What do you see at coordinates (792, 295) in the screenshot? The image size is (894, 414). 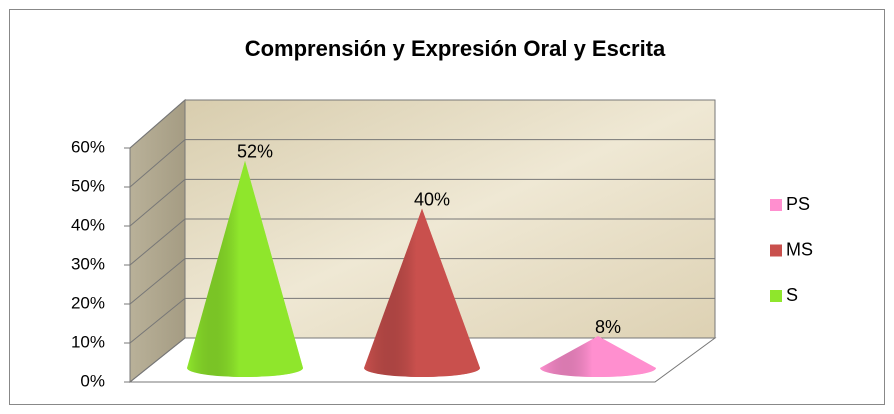 I see `legend-label: S` at bounding box center [792, 295].